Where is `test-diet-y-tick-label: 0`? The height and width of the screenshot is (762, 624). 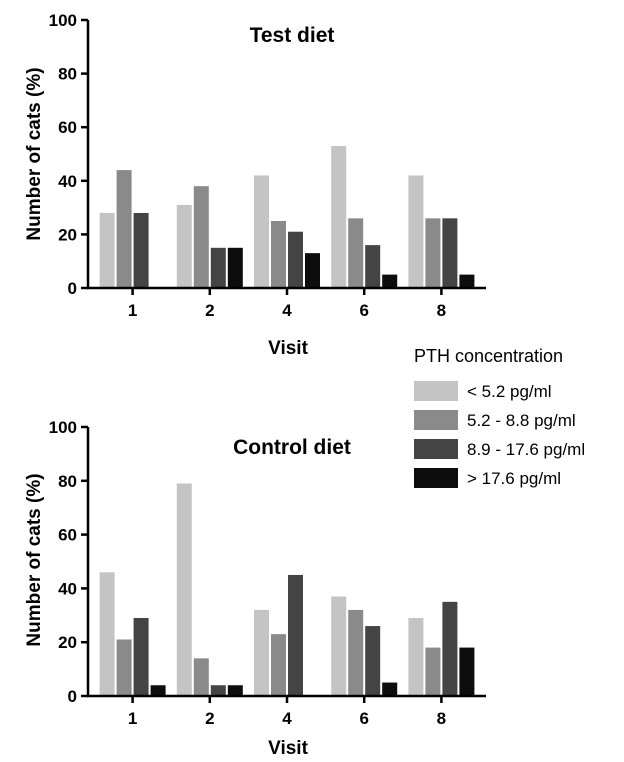 test-diet-y-tick-label: 0 is located at coordinates (72, 288).